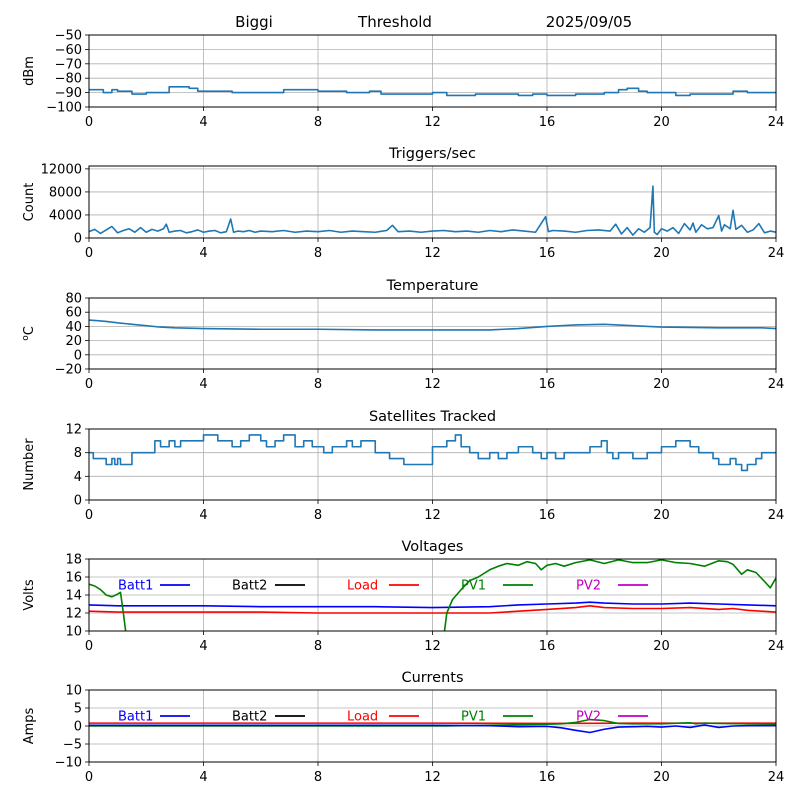 Image resolution: width=800 pixels, height=800 pixels. I want to click on chart-title: Currents, so click(432, 678).